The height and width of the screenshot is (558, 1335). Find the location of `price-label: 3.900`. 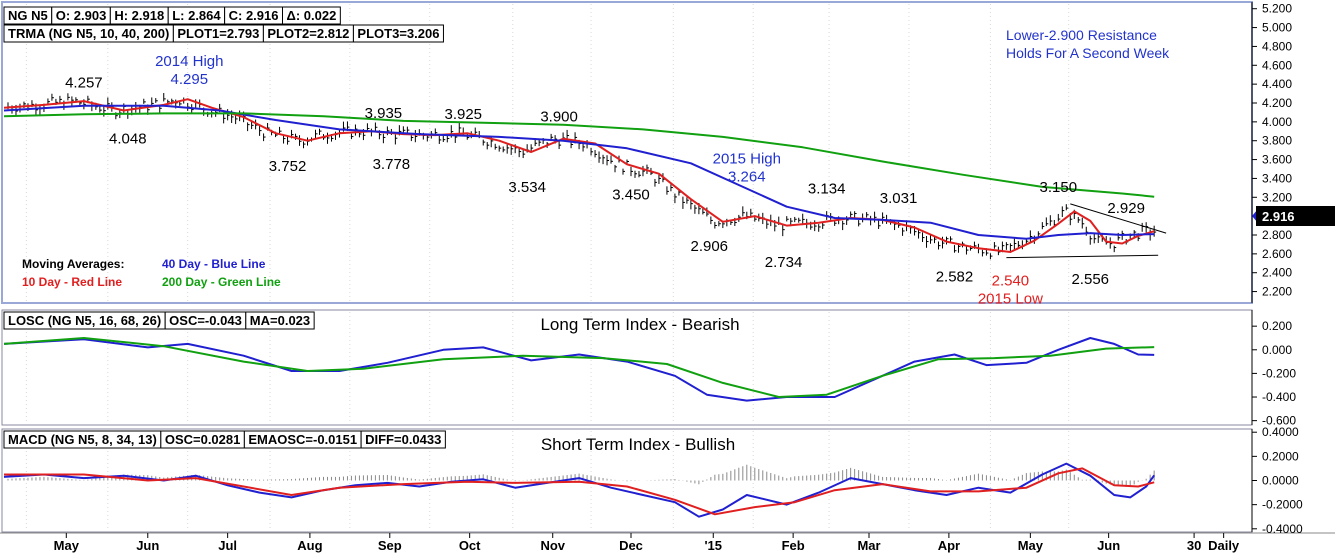

price-label: 3.900 is located at coordinates (559, 116).